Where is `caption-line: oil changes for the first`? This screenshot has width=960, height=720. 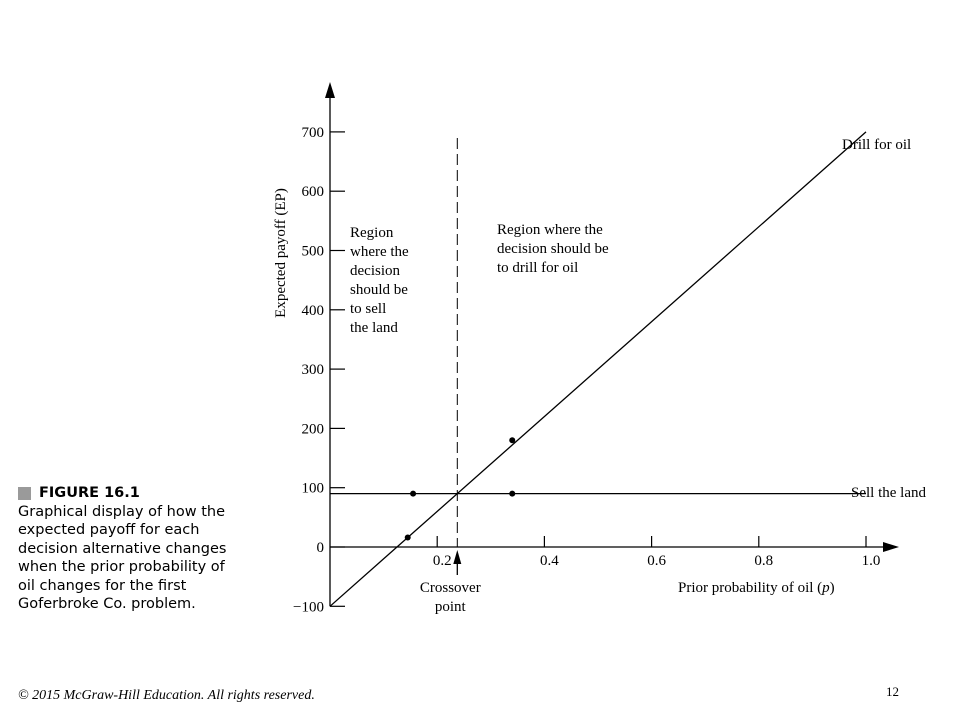
caption-line: oil changes for the first is located at coordinates (102, 585).